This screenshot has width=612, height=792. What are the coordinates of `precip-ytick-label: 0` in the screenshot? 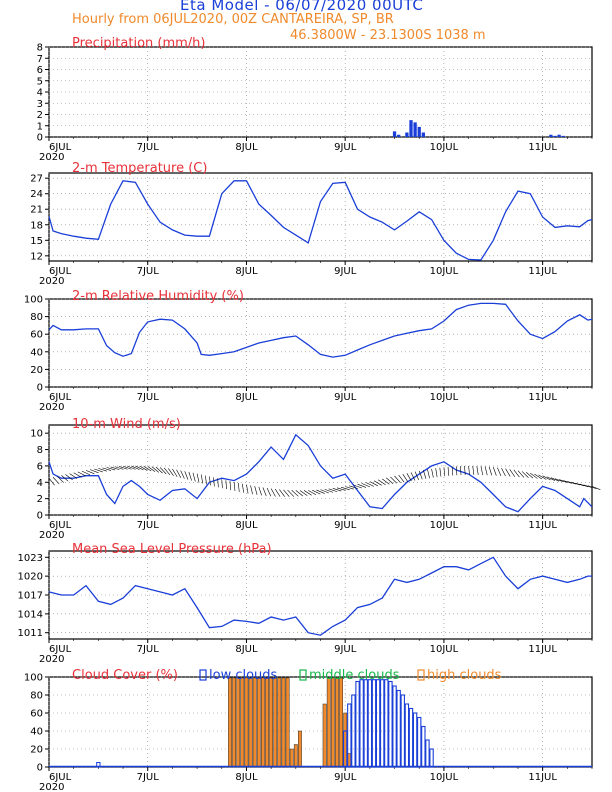 It's located at (40, 138).